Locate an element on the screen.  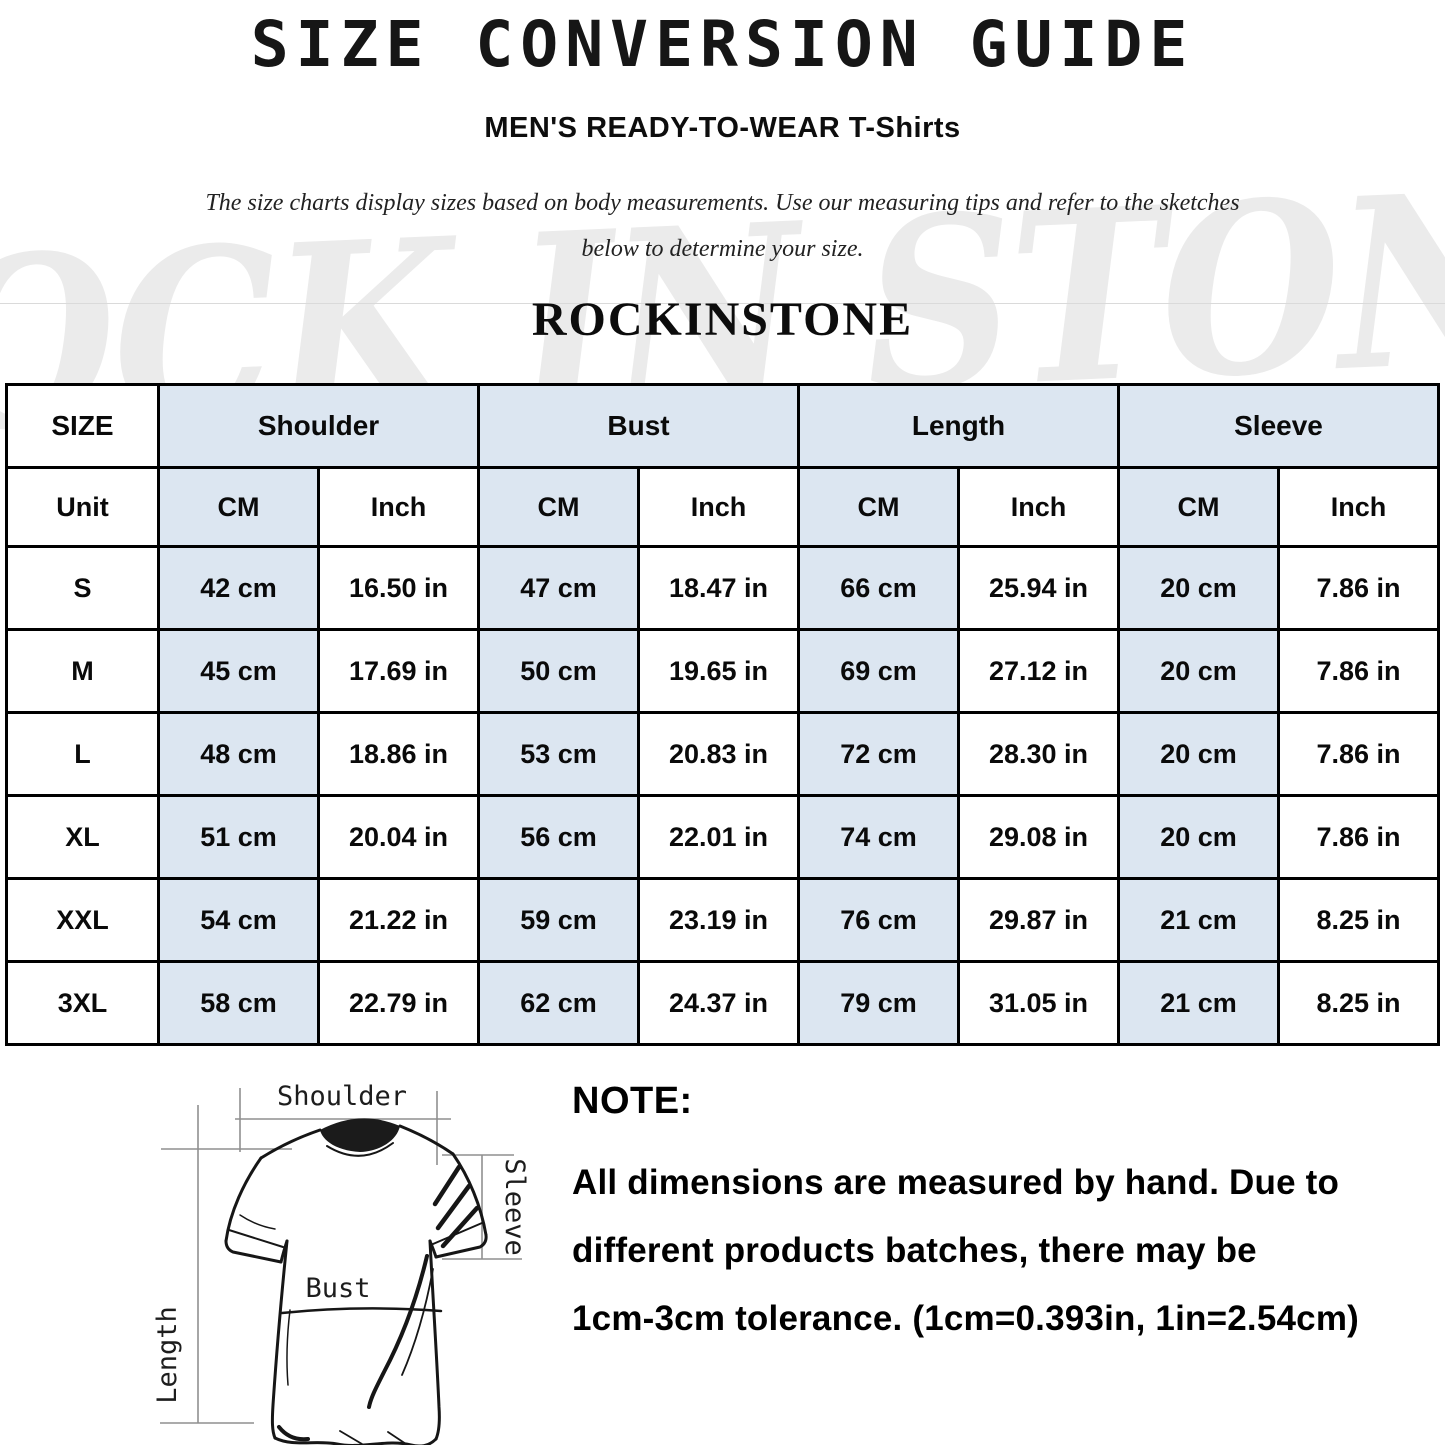
table-unit-row: Unit CM Inch CM Inch CM Inch CM Inch is located at coordinates (722, 507).